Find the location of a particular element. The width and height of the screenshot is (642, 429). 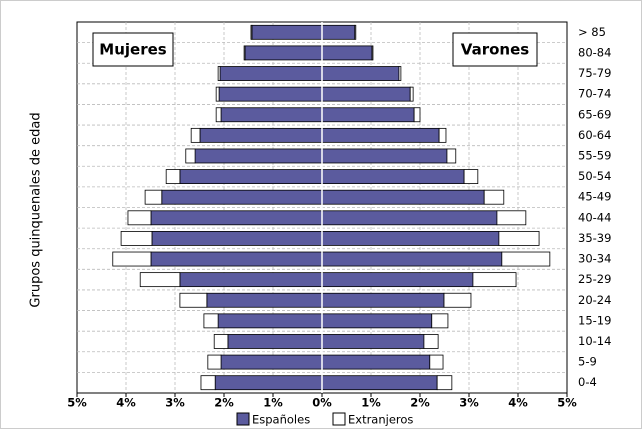

age-label: 55-59 is located at coordinates (594, 155).